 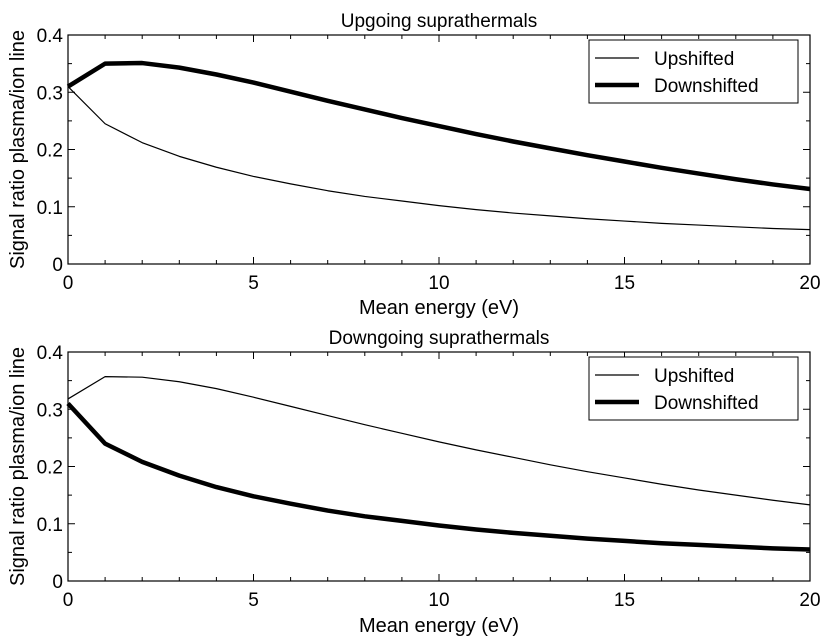 I want to click on chart-title: Upgoing suprathermals, so click(x=439, y=21).